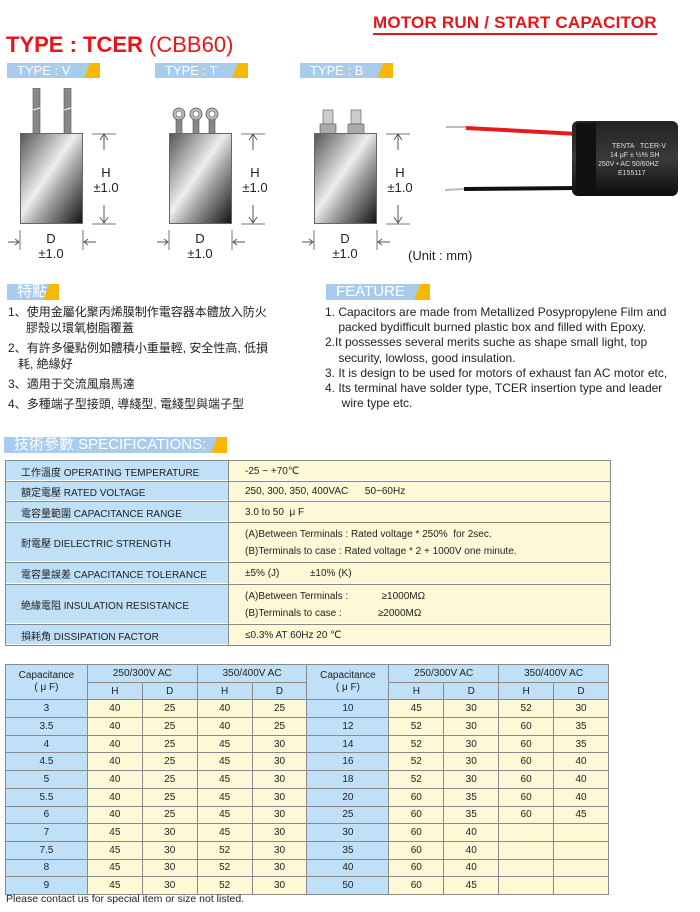 The image size is (700, 912). What do you see at coordinates (378, 292) in the screenshot?
I see `features-en-header: FEATURE` at bounding box center [378, 292].